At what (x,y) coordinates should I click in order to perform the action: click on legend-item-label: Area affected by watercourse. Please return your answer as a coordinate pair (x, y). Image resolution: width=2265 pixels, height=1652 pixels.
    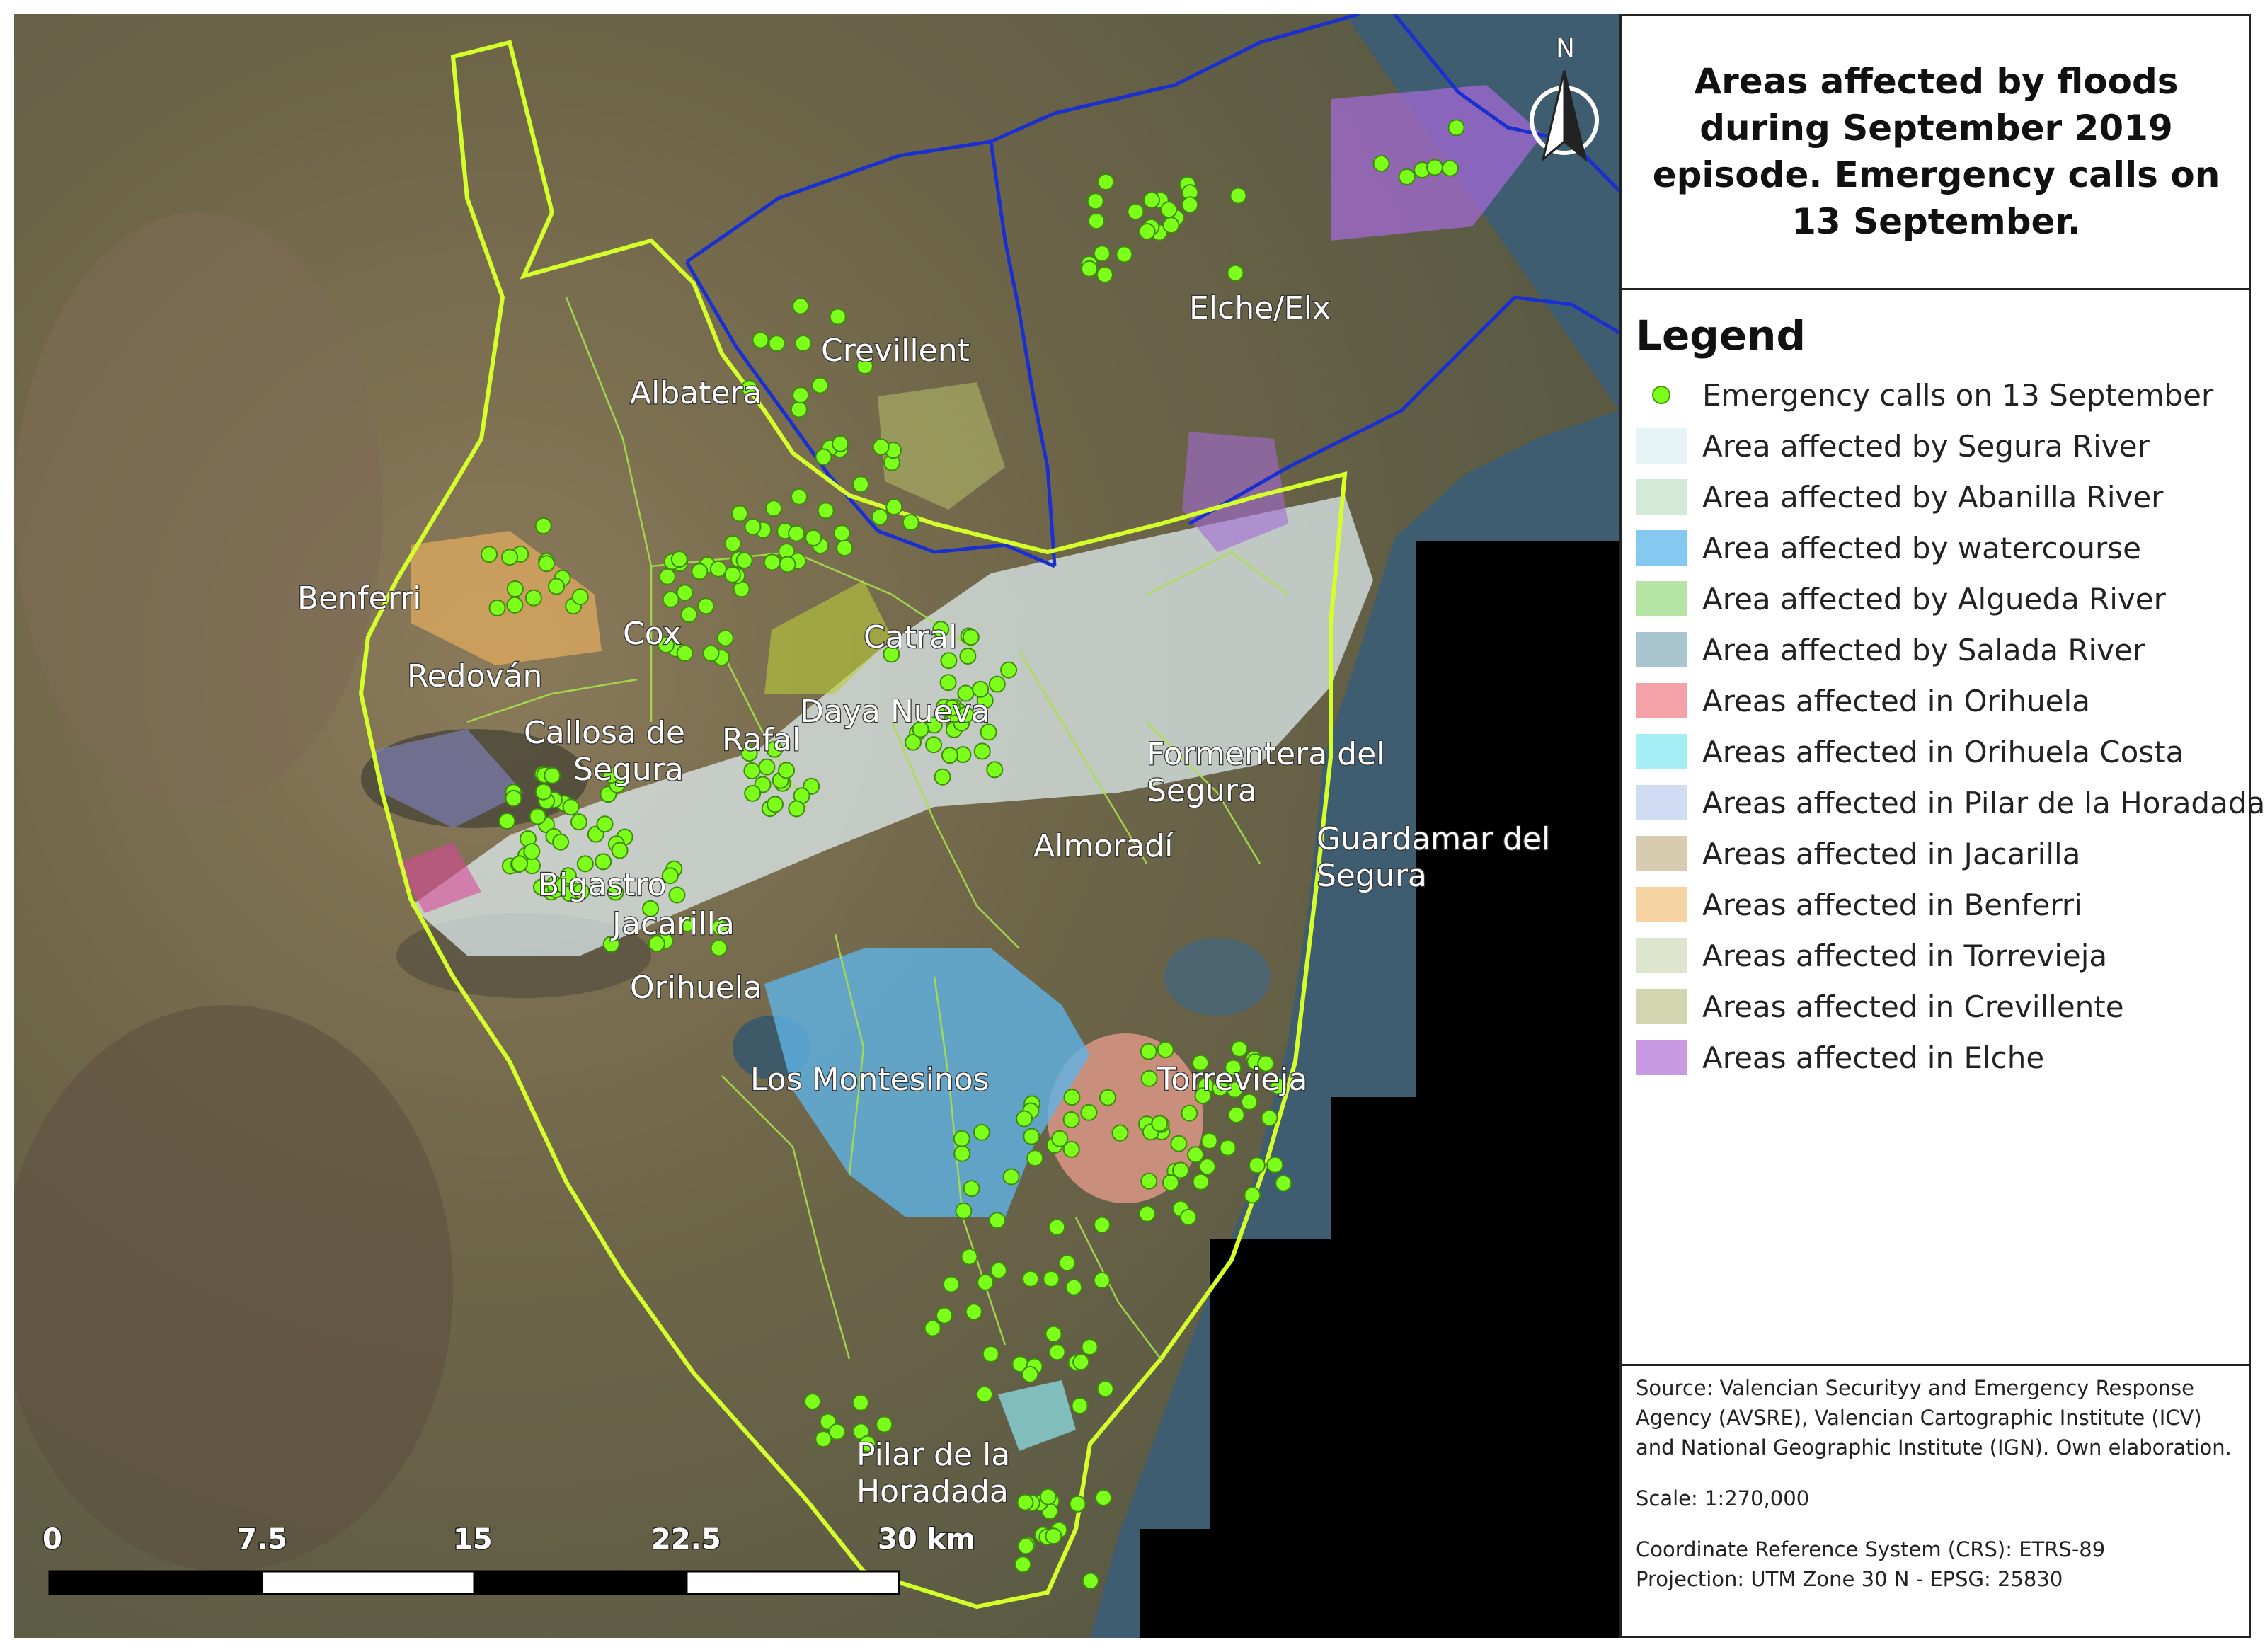
    Looking at the image, I should click on (1921, 548).